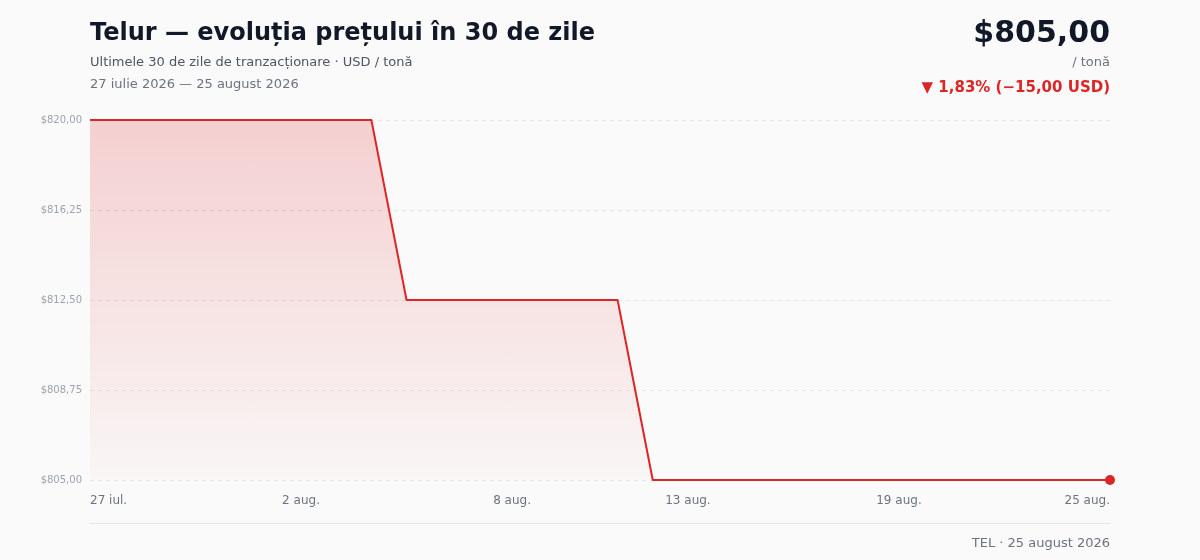 The image size is (1200, 560). I want to click on text: 27 iulie 2026 — 25 august 2026, so click(194, 83).